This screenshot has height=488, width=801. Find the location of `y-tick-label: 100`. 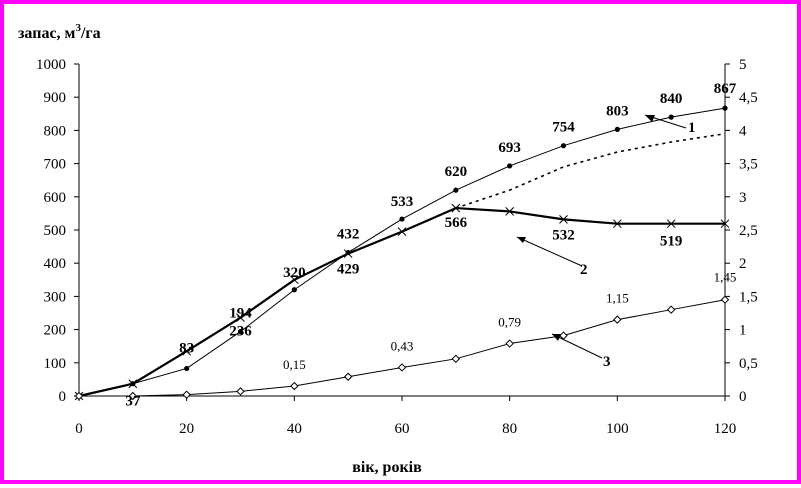

y-tick-label: 100 is located at coordinates (55, 364).